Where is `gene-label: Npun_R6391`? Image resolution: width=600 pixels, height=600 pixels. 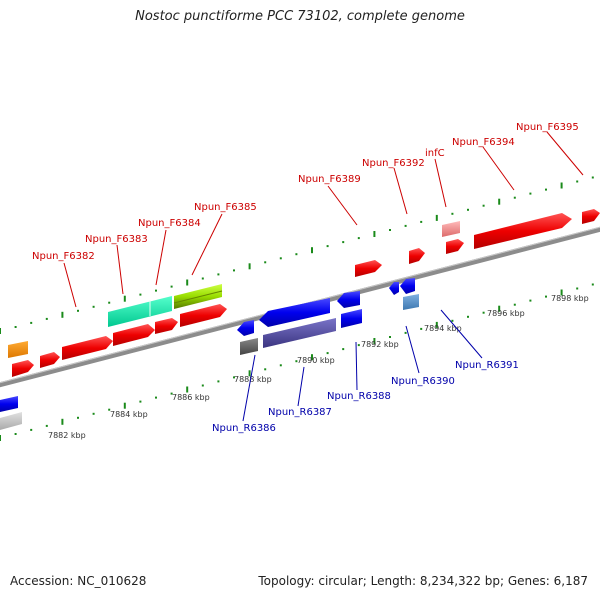
gene-label: Npun_R6391 is located at coordinates (487, 365).